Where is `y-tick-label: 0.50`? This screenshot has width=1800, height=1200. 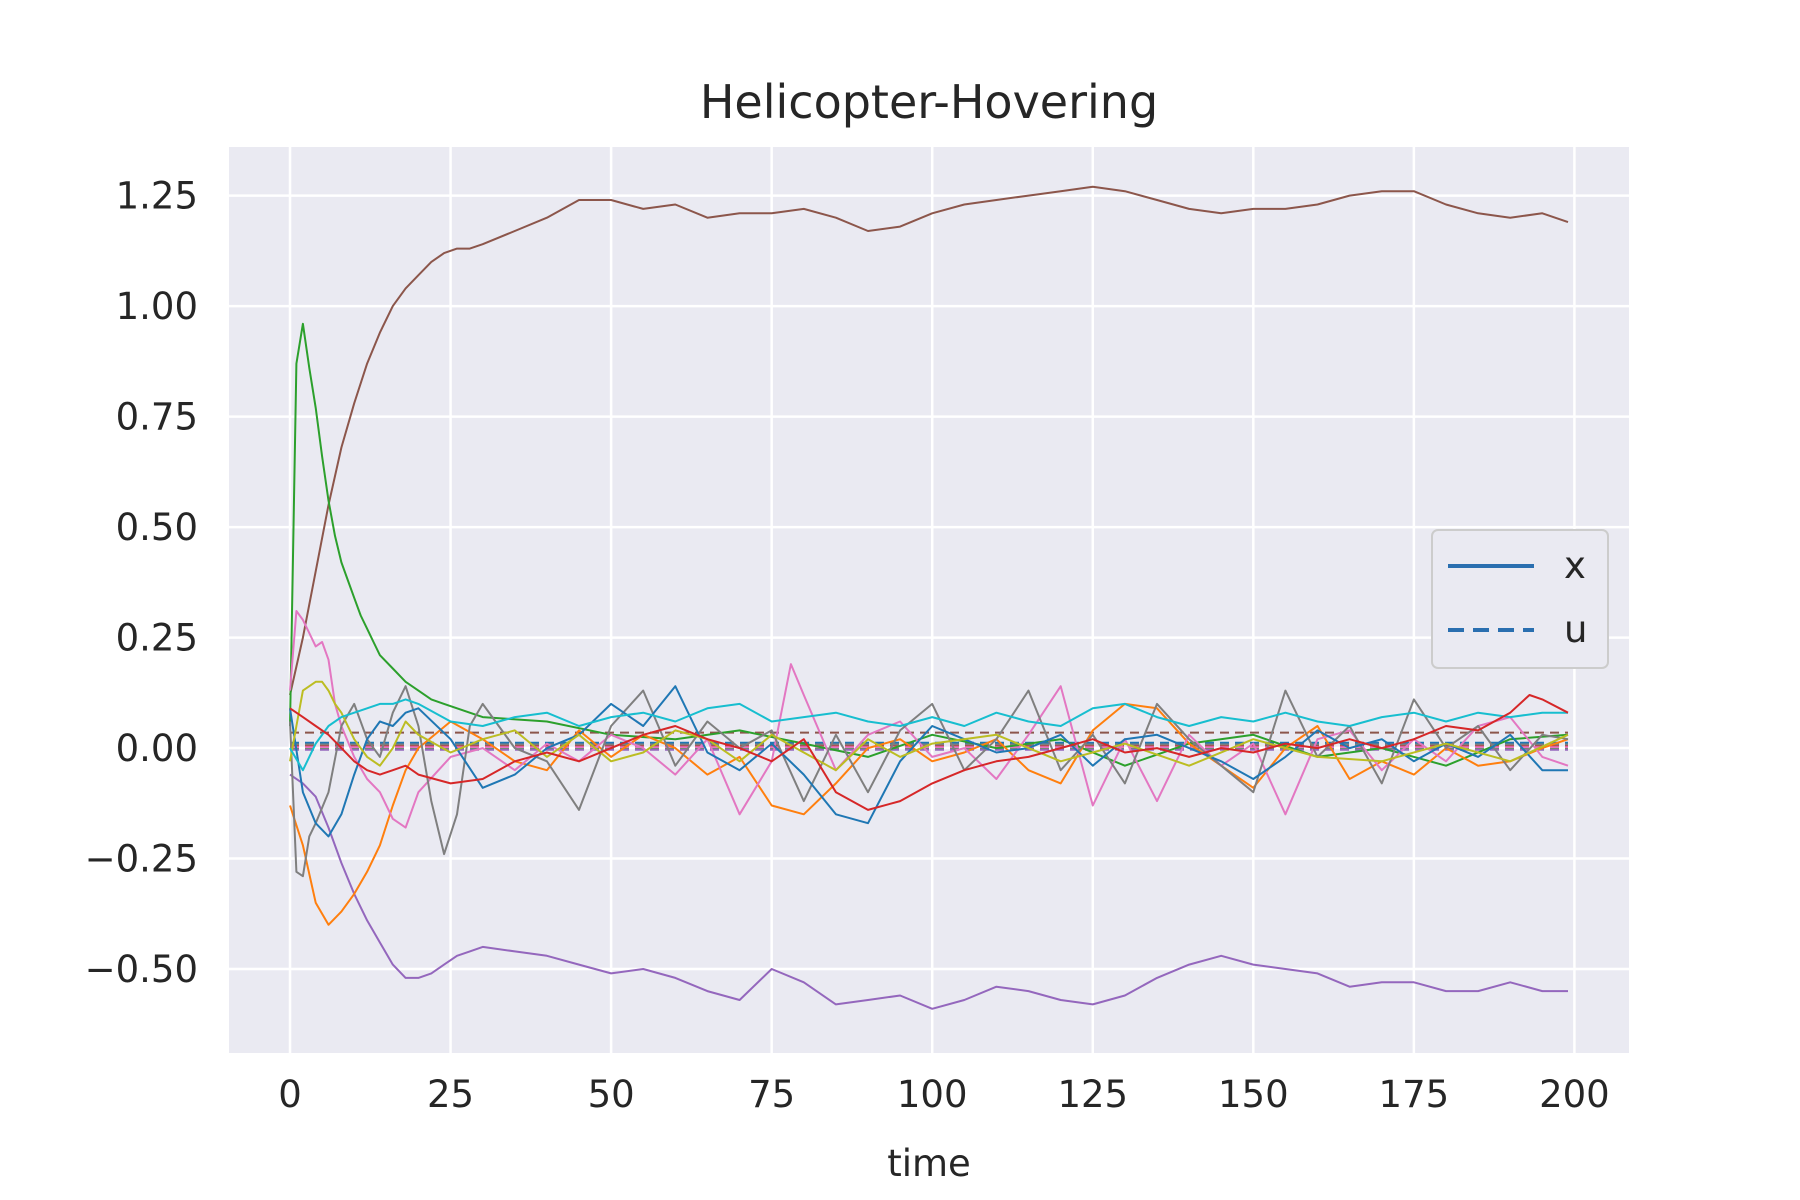
y-tick-label: 0.50 is located at coordinates (157, 527).